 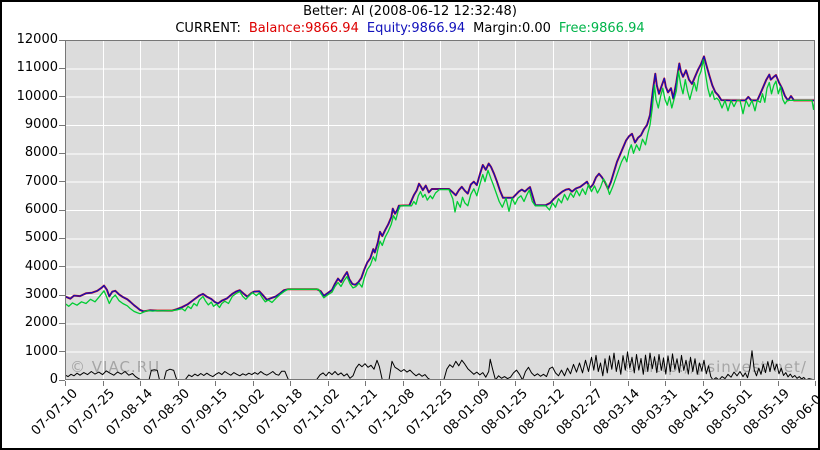 I want to click on y-axis-label: 0, so click(x=53, y=379).